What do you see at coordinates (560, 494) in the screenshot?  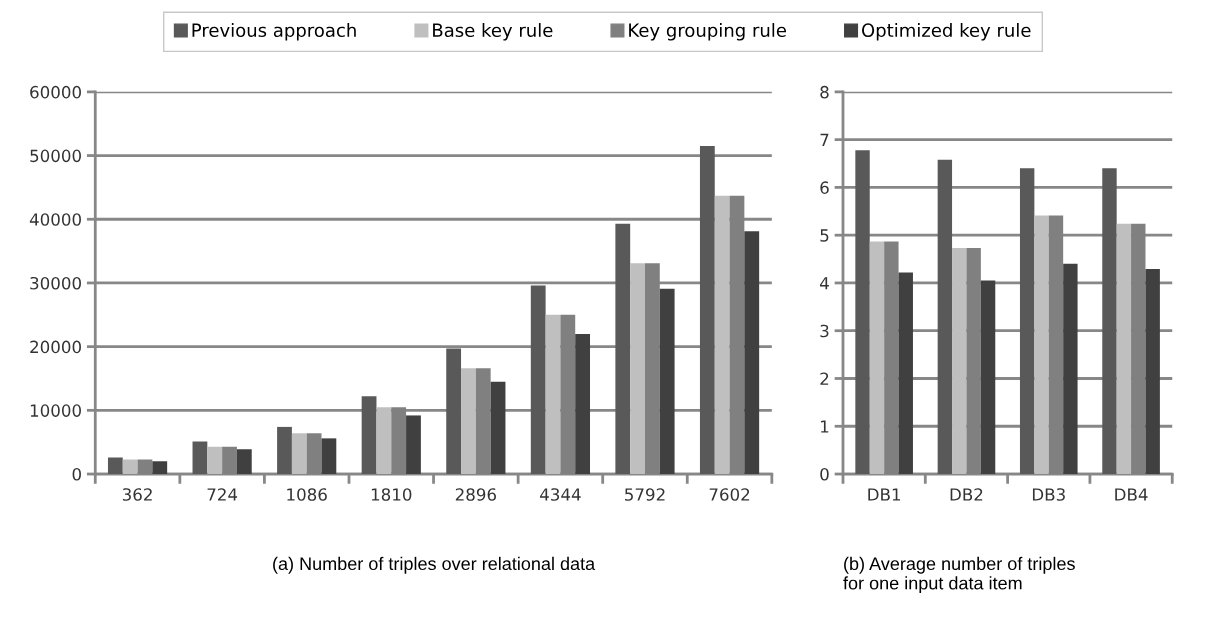 I see `x-tick-label: 4344` at bounding box center [560, 494].